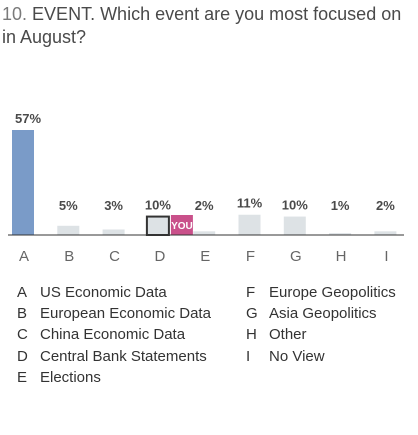 This screenshot has height=435, width=418. I want to click on legend-key: G, so click(252, 314).